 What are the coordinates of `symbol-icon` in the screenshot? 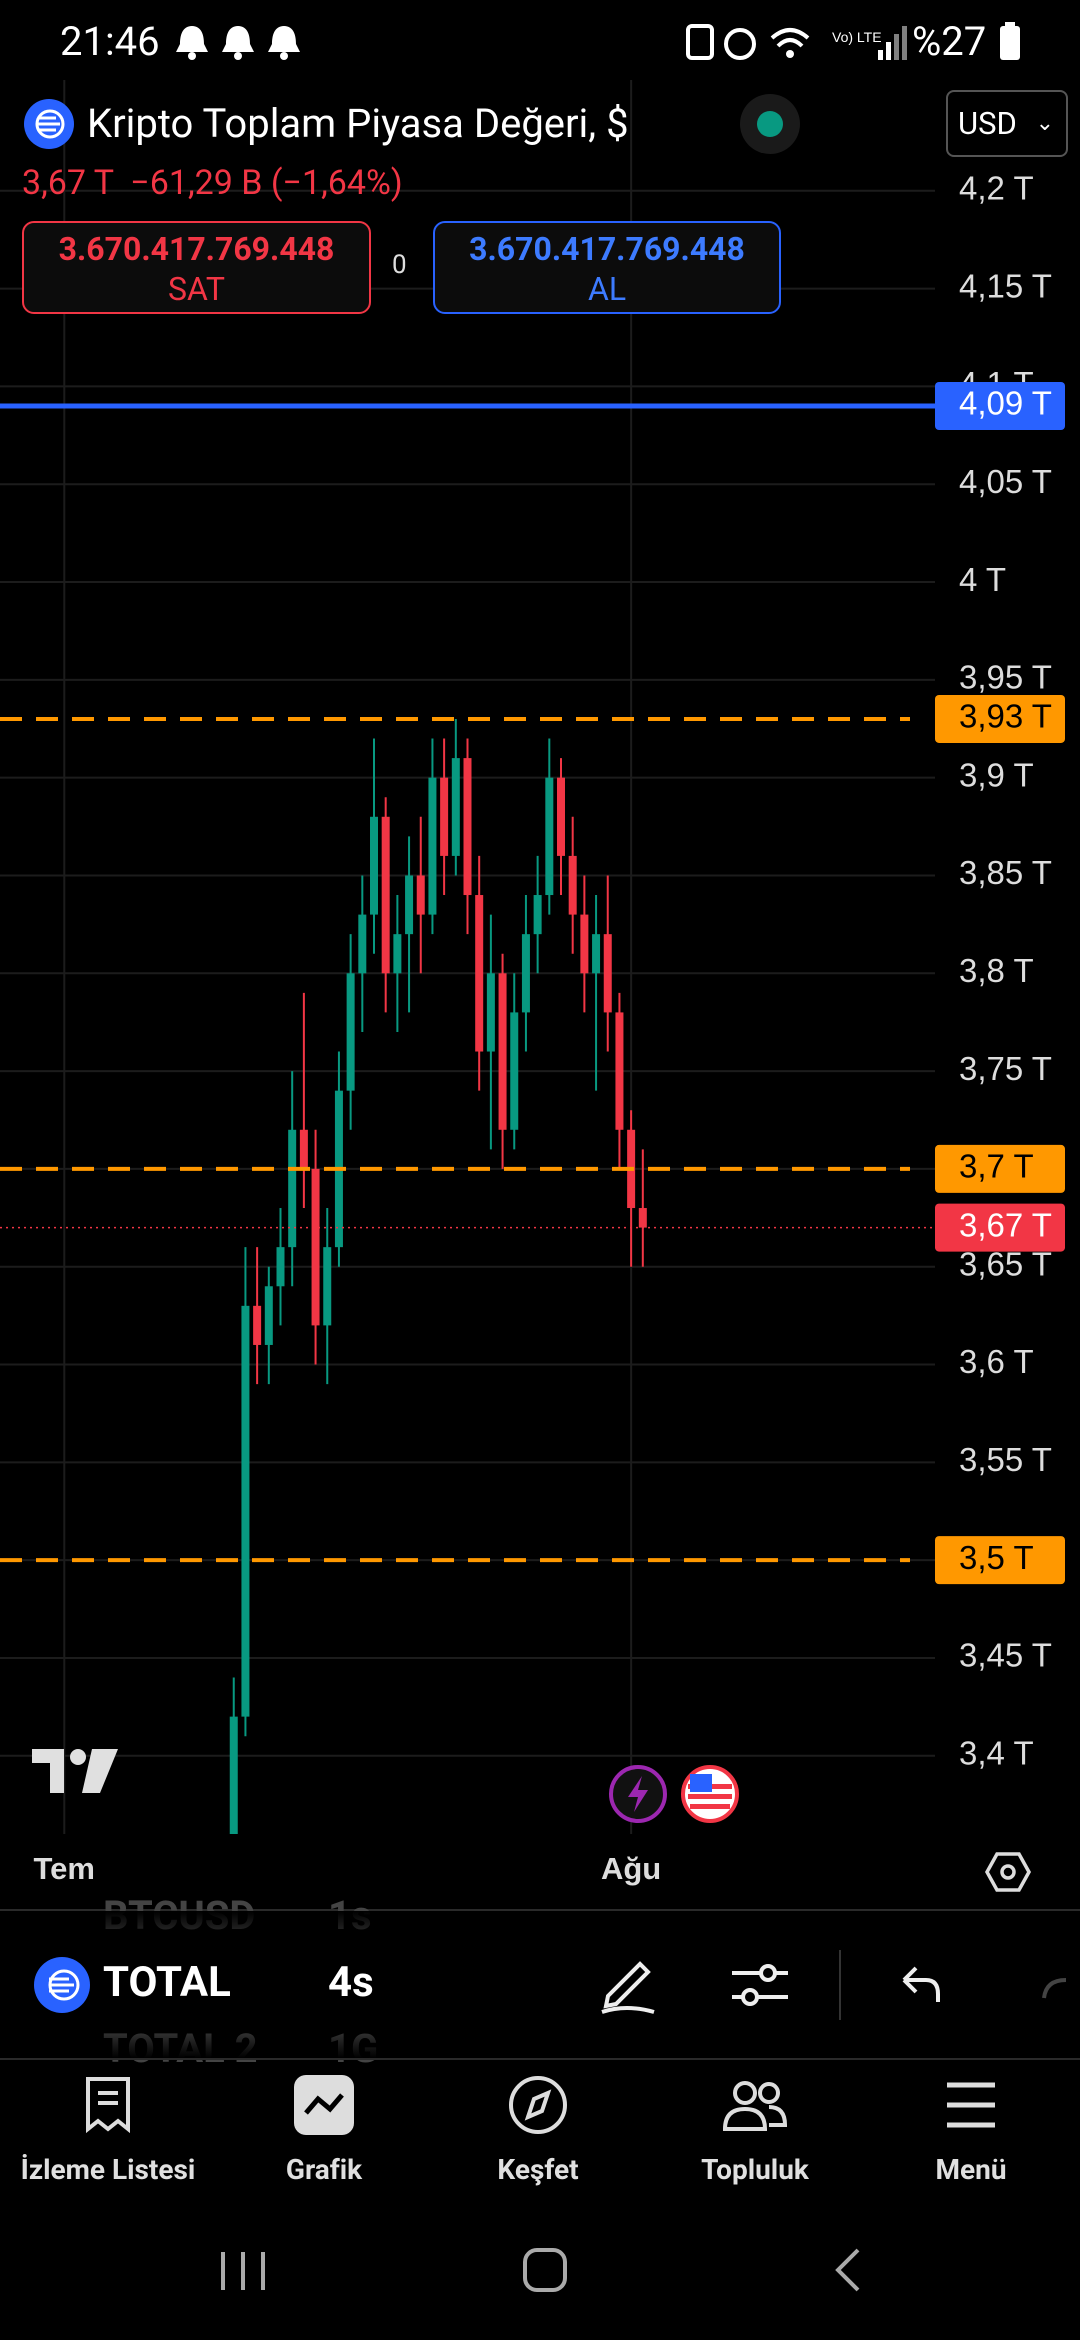 It's located at (49, 124).